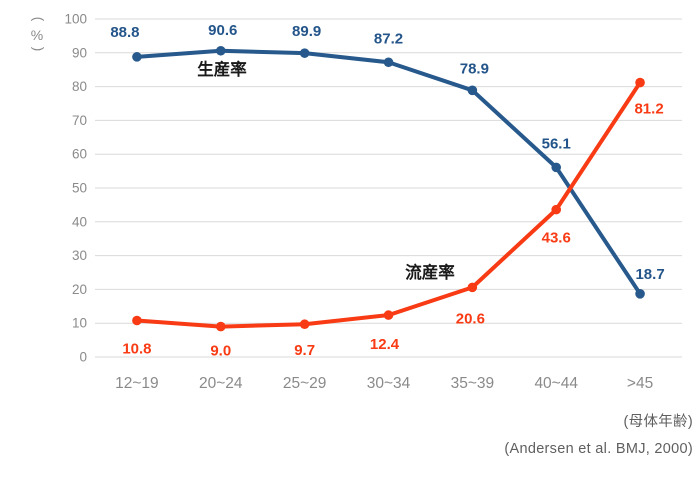  Describe the element at coordinates (37, 35) in the screenshot. I see `y-axis-unit-percent: %` at that location.